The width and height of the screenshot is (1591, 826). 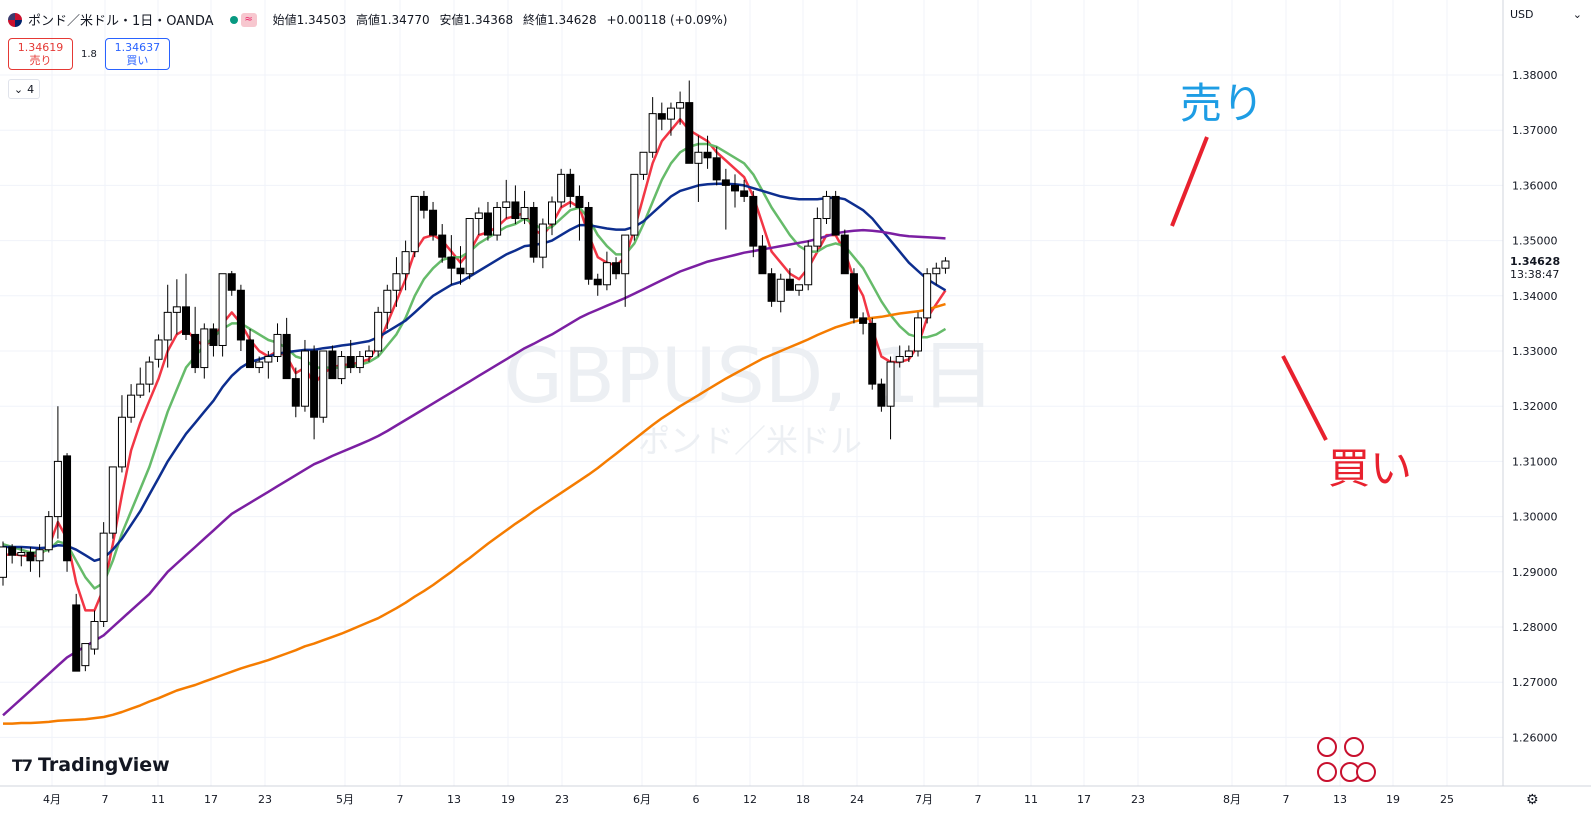 I want to click on y-tick-label: 1.34000, so click(x=1535, y=296).